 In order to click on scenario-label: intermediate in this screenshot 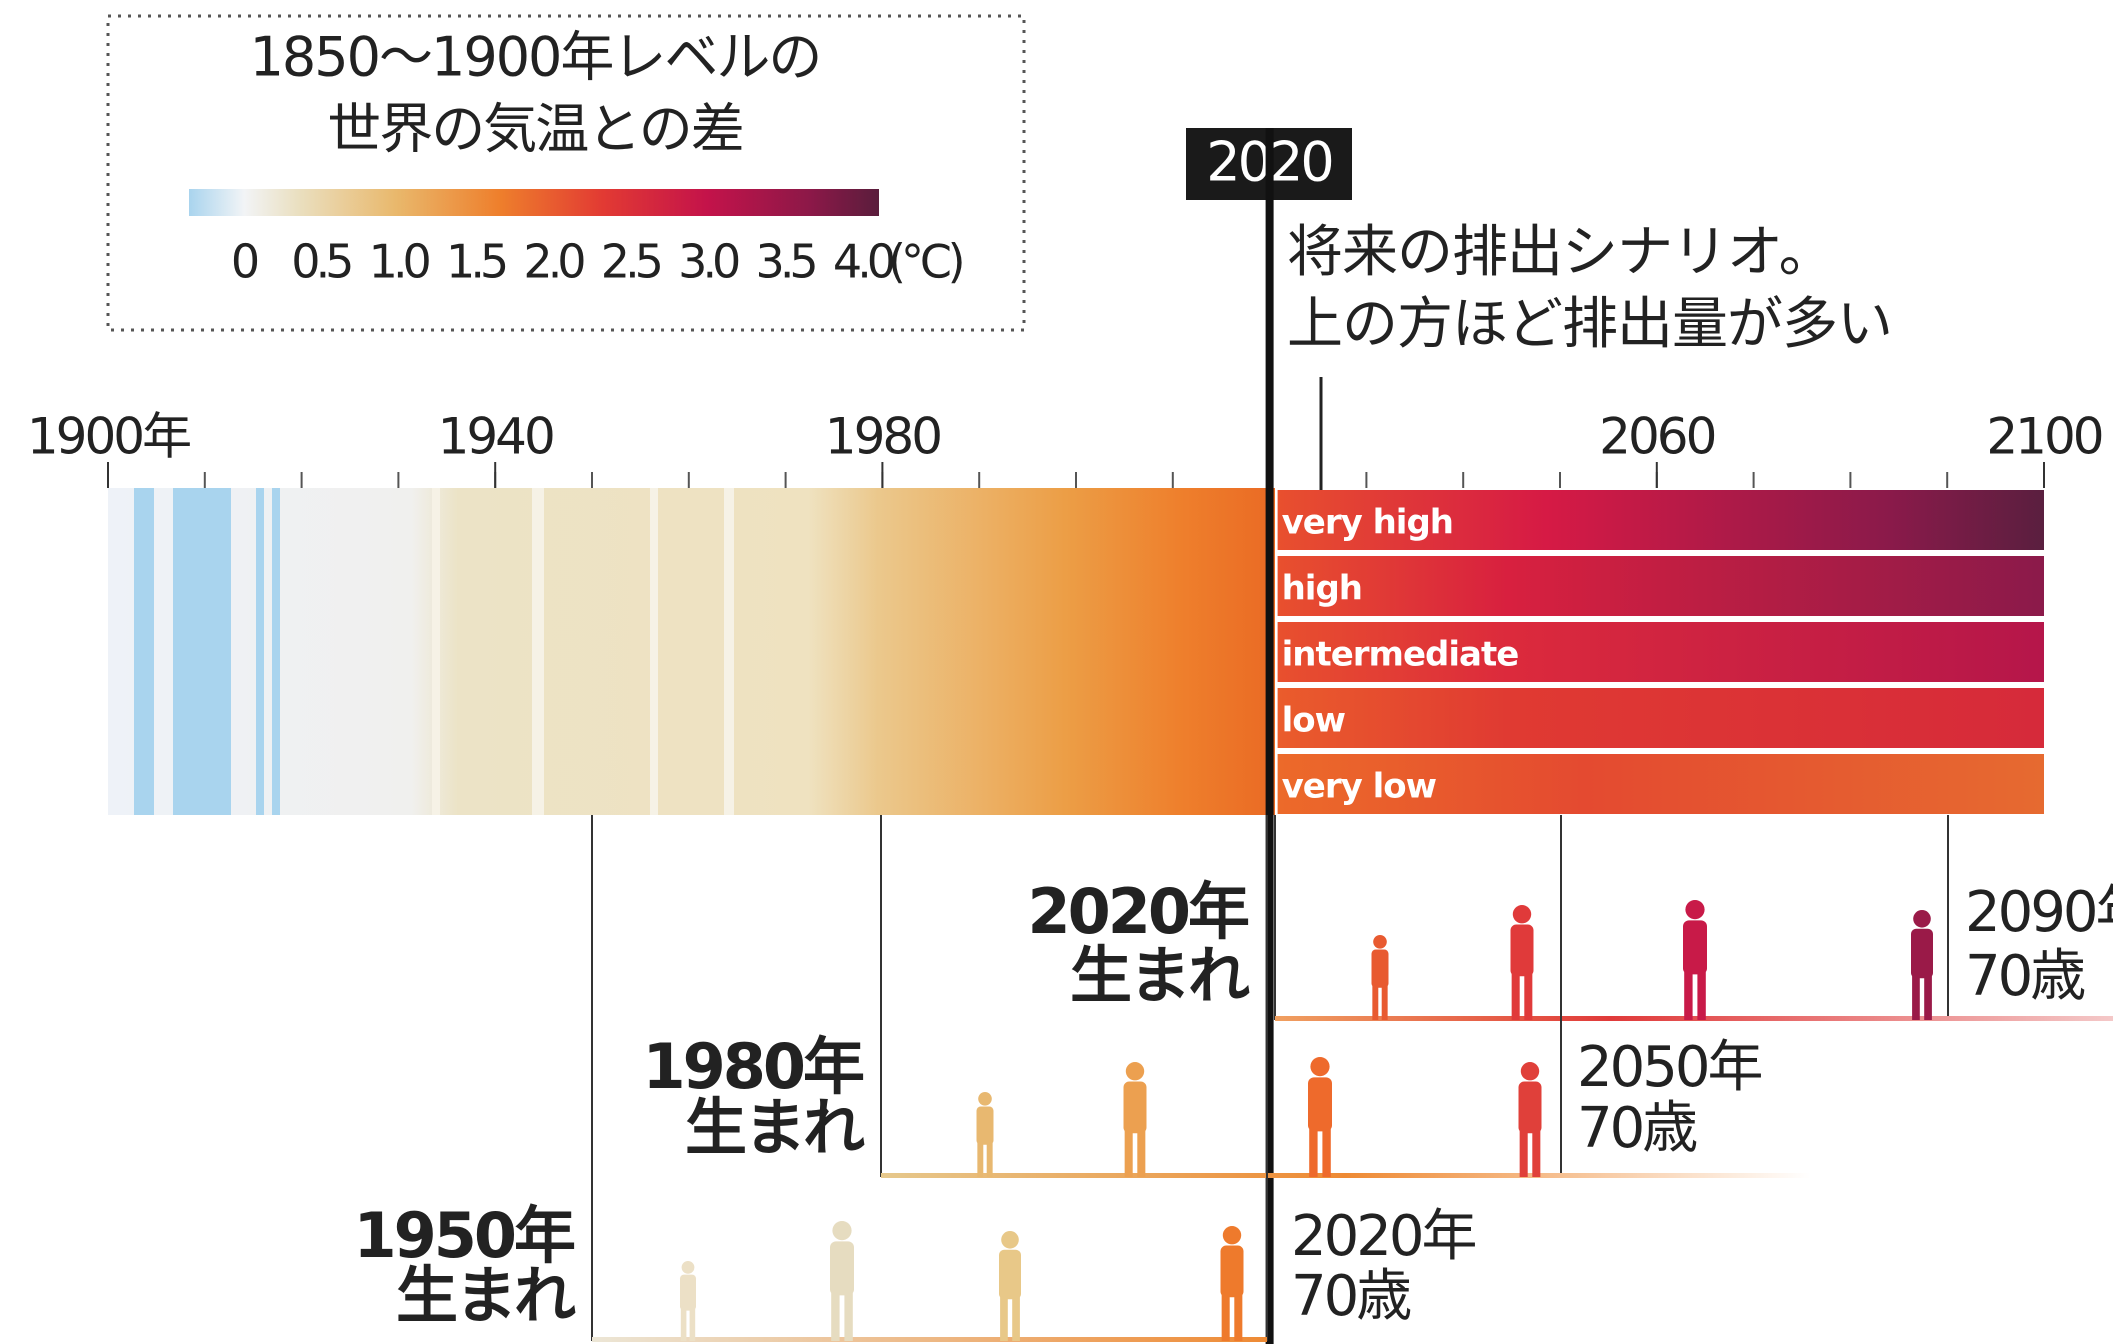, I will do `click(1400, 655)`.